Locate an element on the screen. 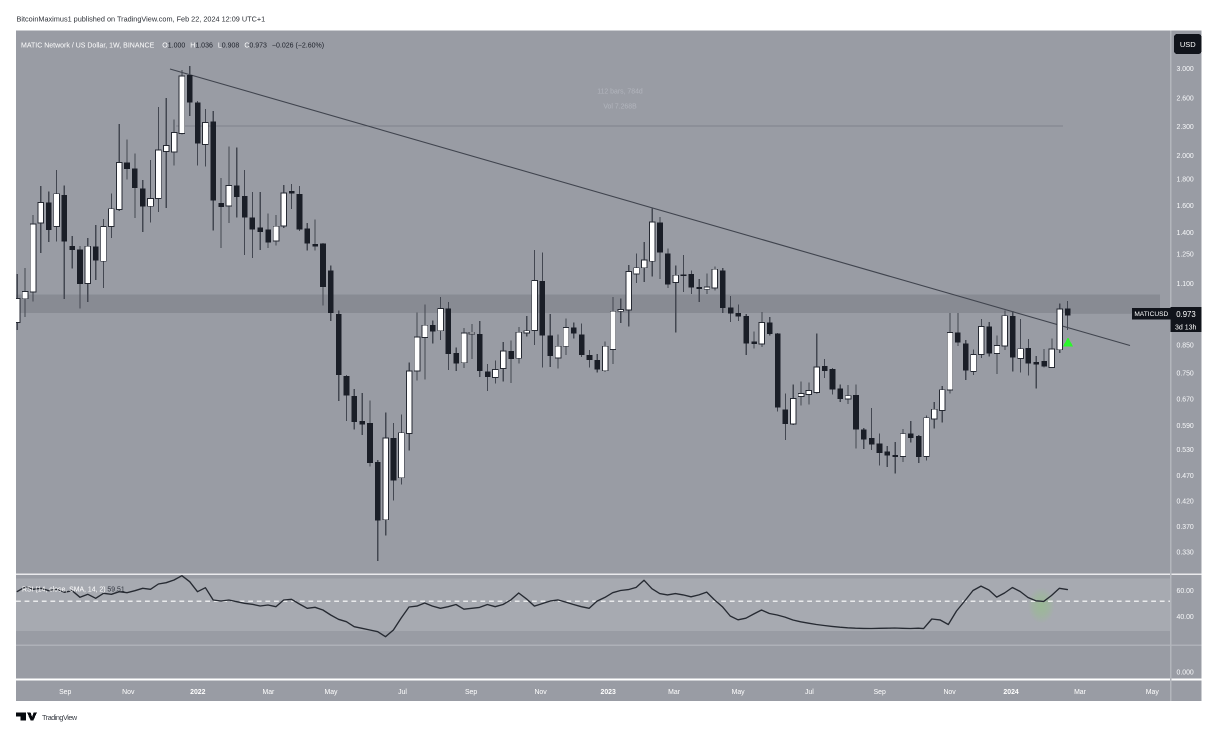 The image size is (1220, 740). svg-text: 3.000 is located at coordinates (1185, 69).